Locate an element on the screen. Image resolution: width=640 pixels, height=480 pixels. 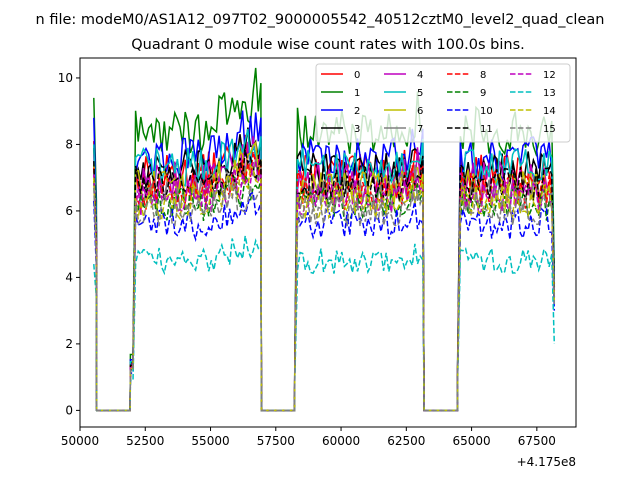
legend-label: 4 is located at coordinates (420, 75).